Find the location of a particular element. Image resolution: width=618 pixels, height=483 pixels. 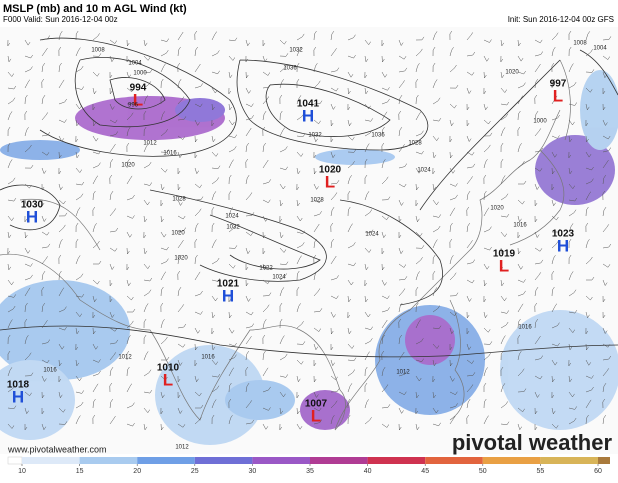

center-pressure: 994 is located at coordinates (138, 88).